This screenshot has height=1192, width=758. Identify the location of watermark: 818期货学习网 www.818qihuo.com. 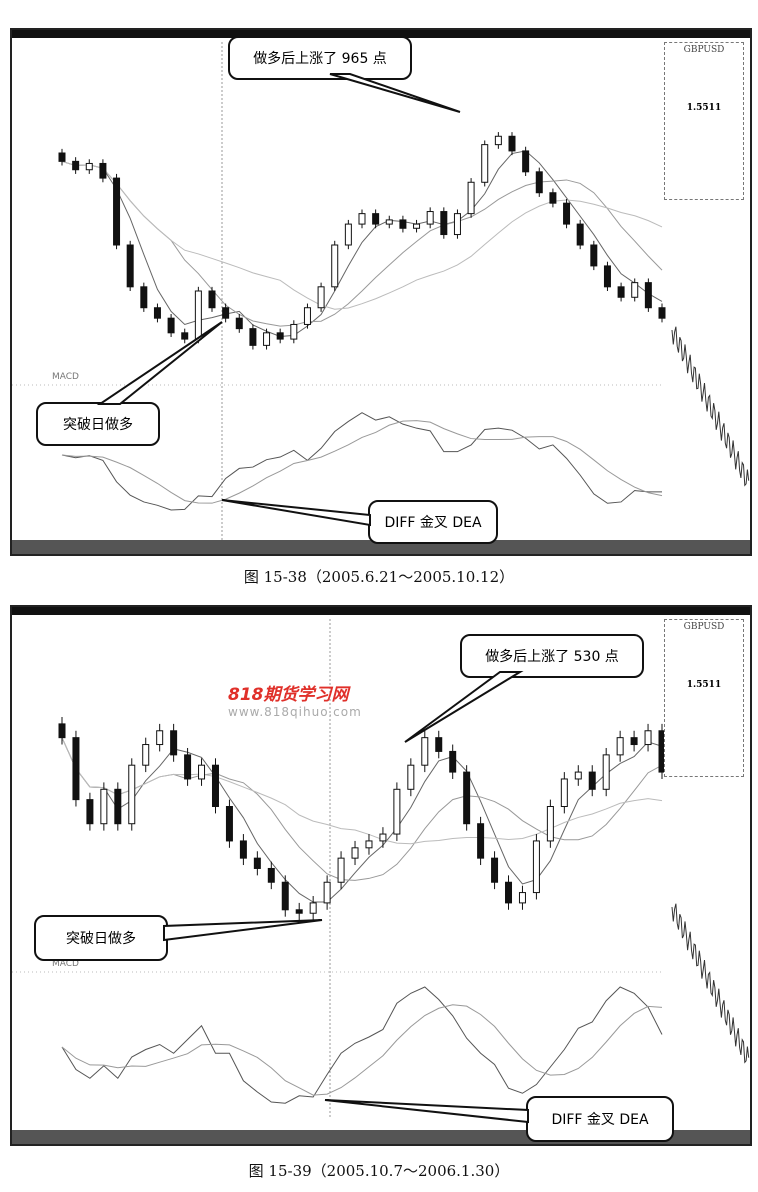
(295, 699).